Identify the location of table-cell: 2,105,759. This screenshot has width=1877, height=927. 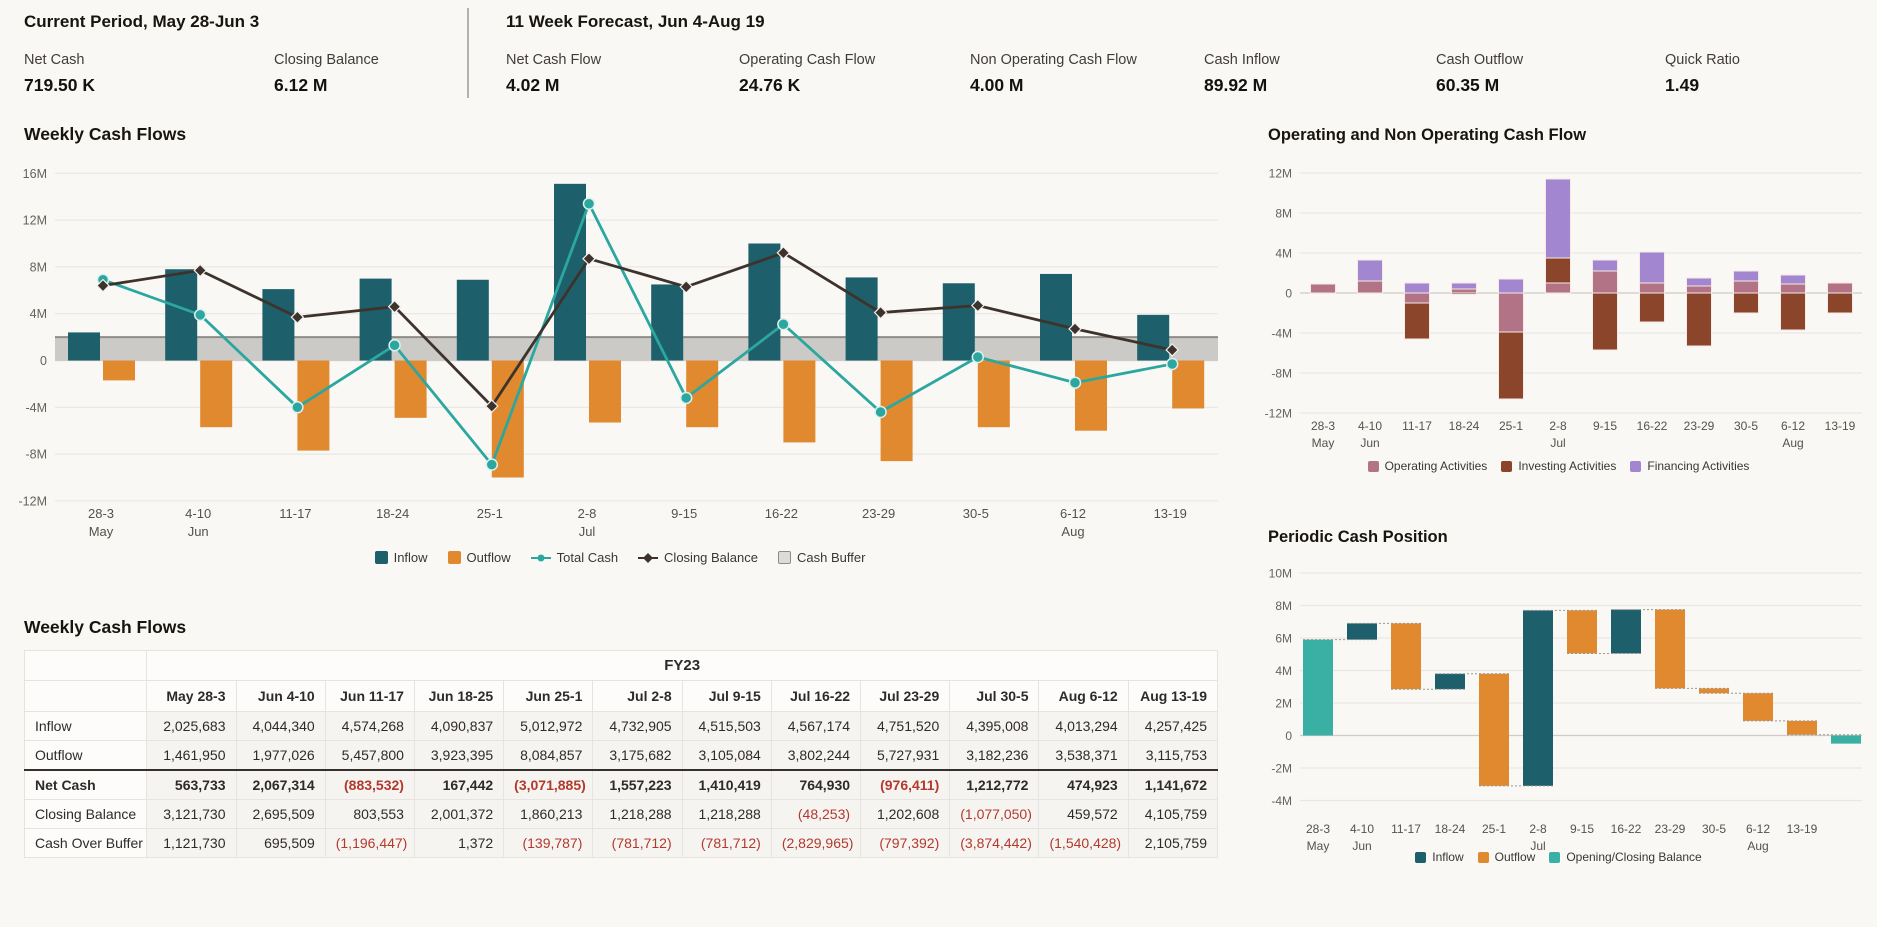
(1173, 843).